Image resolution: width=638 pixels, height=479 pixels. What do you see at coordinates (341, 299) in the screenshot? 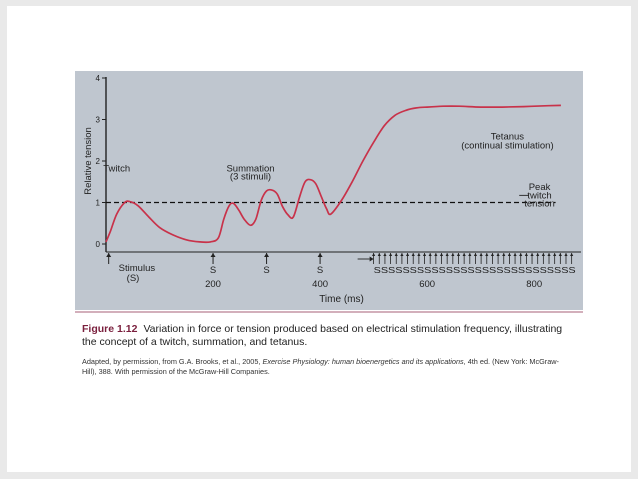
I see `x-axis-label: Time (ms)` at bounding box center [341, 299].